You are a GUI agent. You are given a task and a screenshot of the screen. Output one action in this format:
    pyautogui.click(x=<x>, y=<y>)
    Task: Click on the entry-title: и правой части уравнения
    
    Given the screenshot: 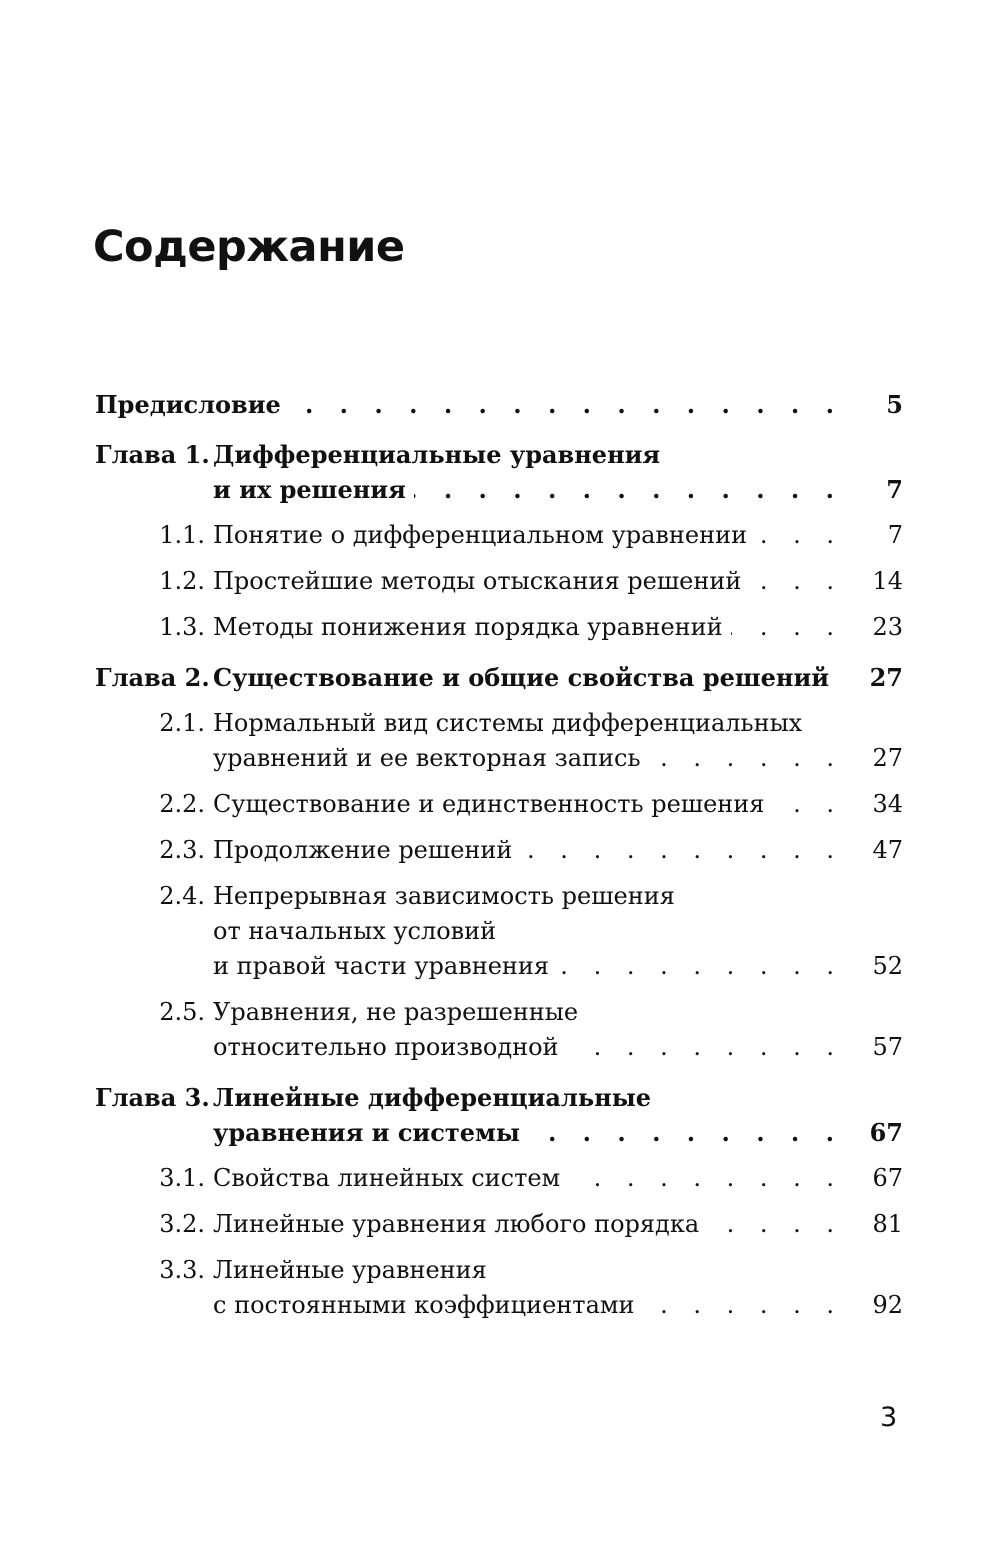 What is the action you would take?
    pyautogui.click(x=381, y=966)
    